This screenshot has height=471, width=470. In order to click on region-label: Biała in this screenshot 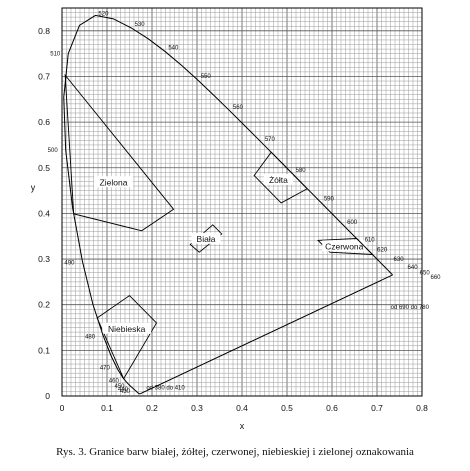, I will do `click(206, 239)`.